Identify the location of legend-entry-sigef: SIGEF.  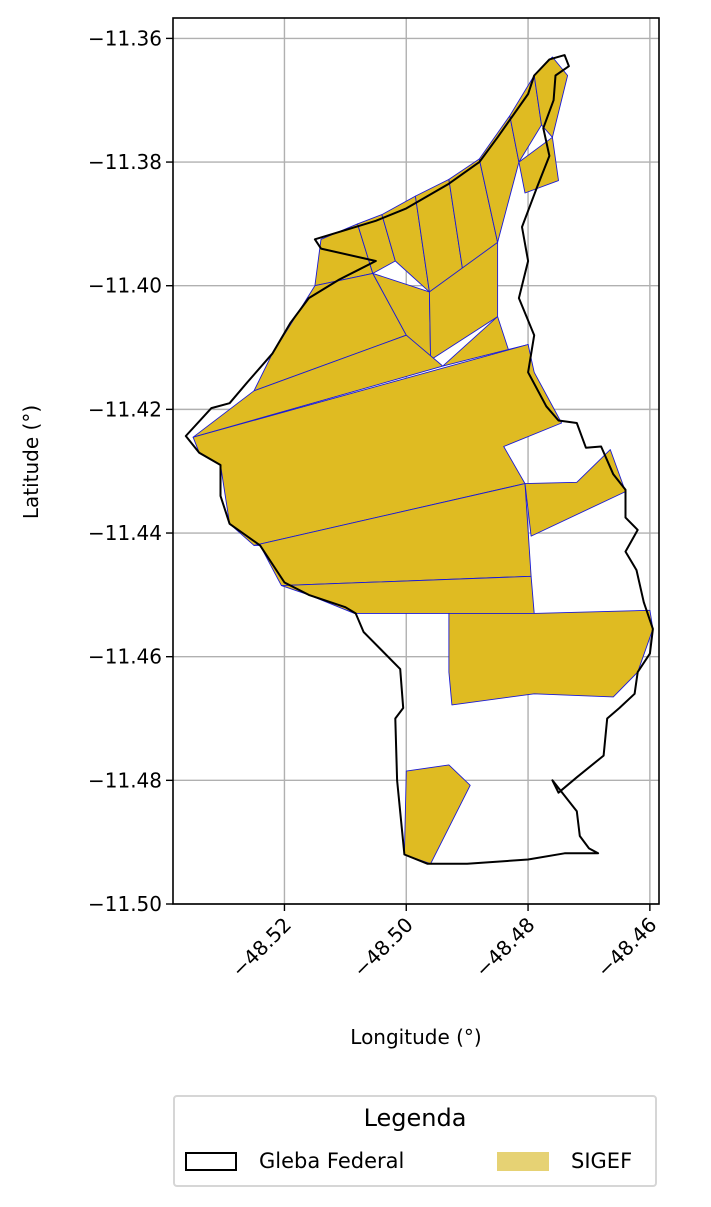
(564, 1161).